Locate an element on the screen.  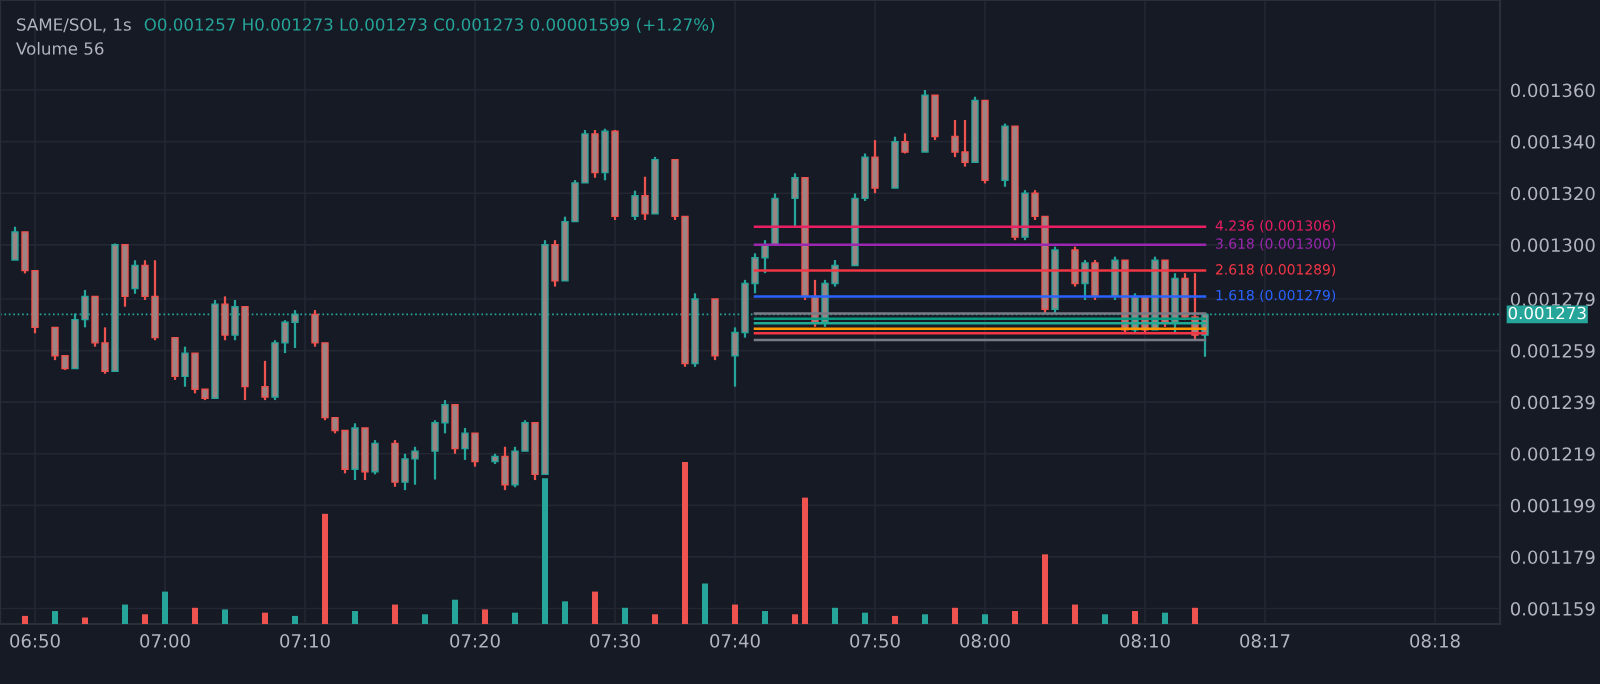
y-tick-label: 0.001300 is located at coordinates (1552, 245).